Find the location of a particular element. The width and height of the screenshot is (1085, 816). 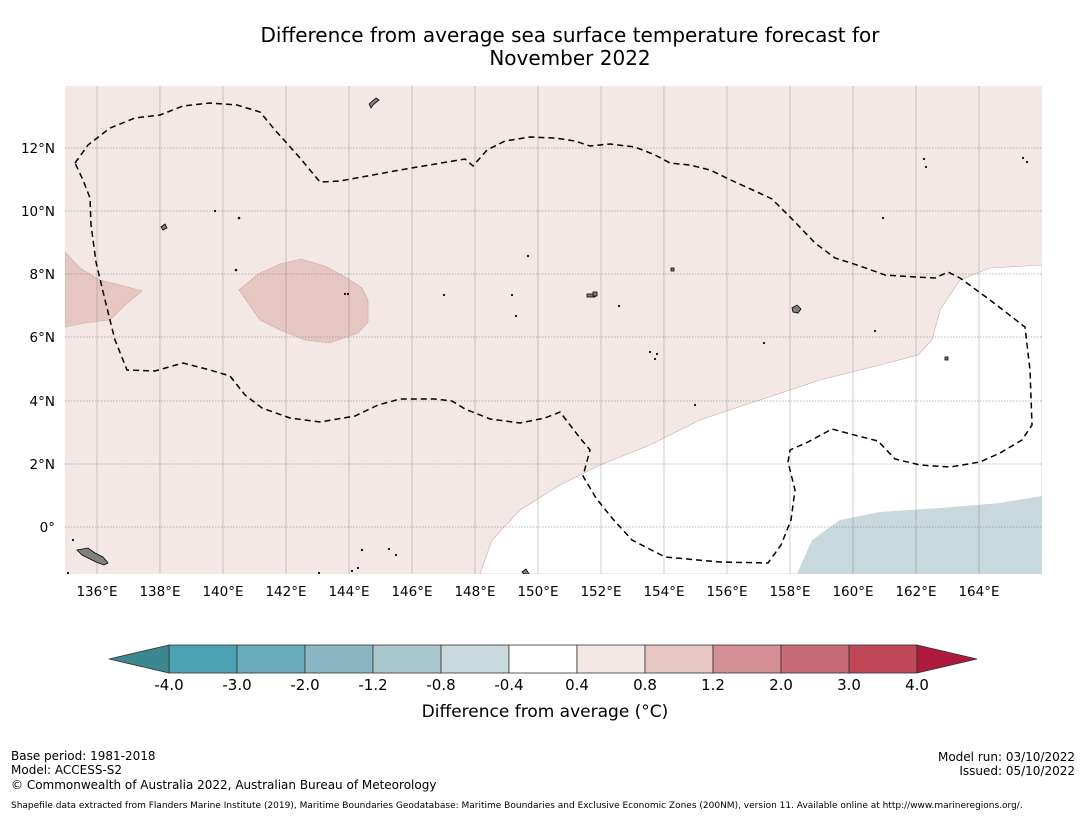

colorbar-segments is located at coordinates (543, 659).